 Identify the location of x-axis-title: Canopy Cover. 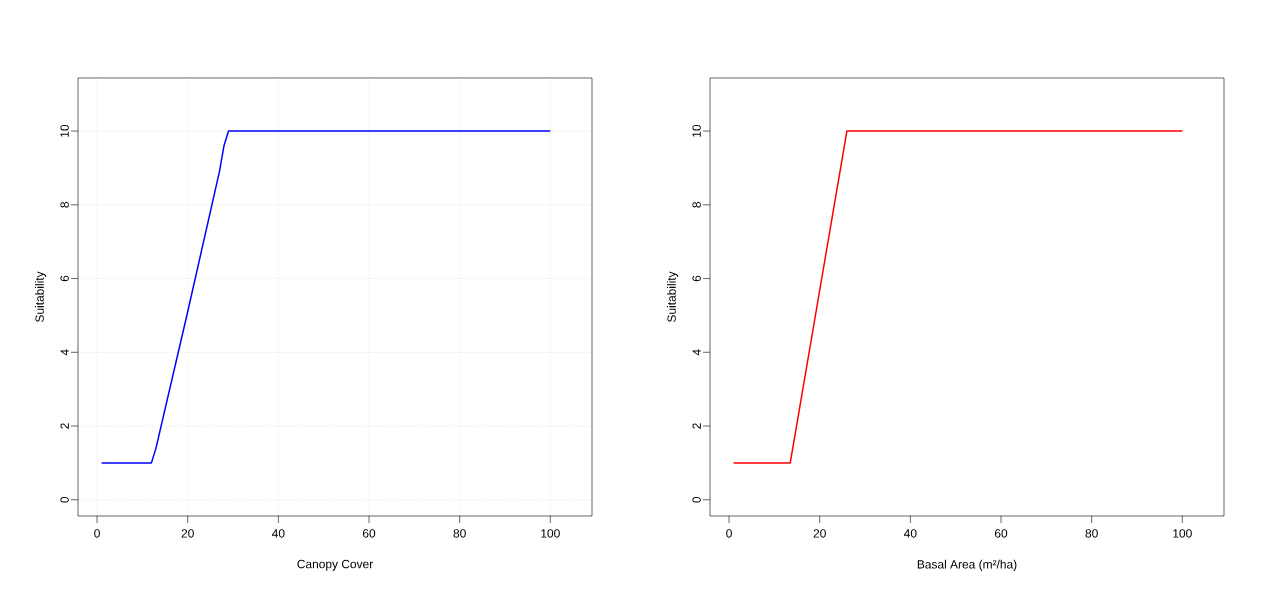
(335, 565).